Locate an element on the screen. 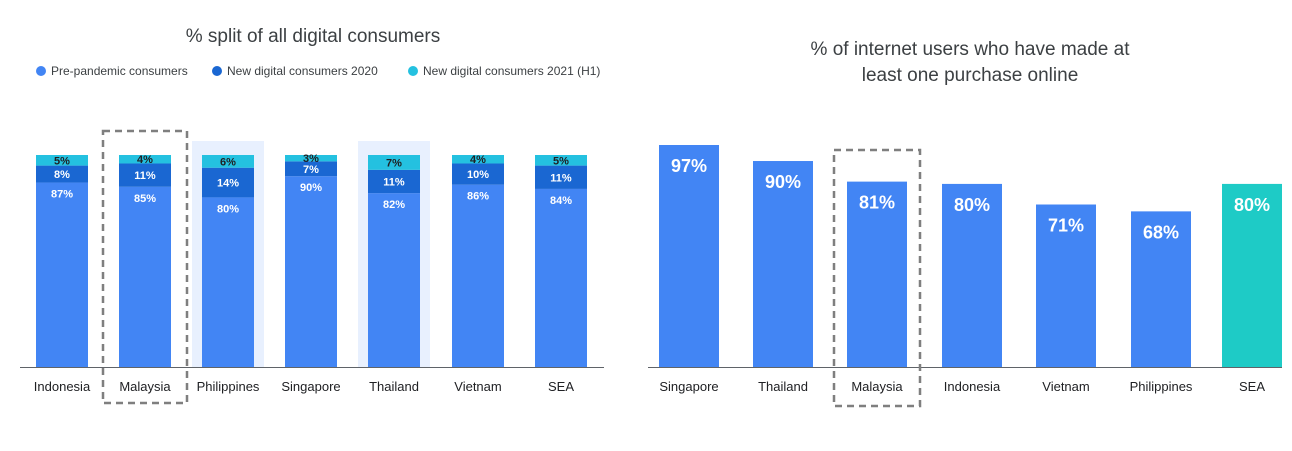  data-label-vietnam-new-digital-consumers-2021-h1: 4% is located at coordinates (478, 160).